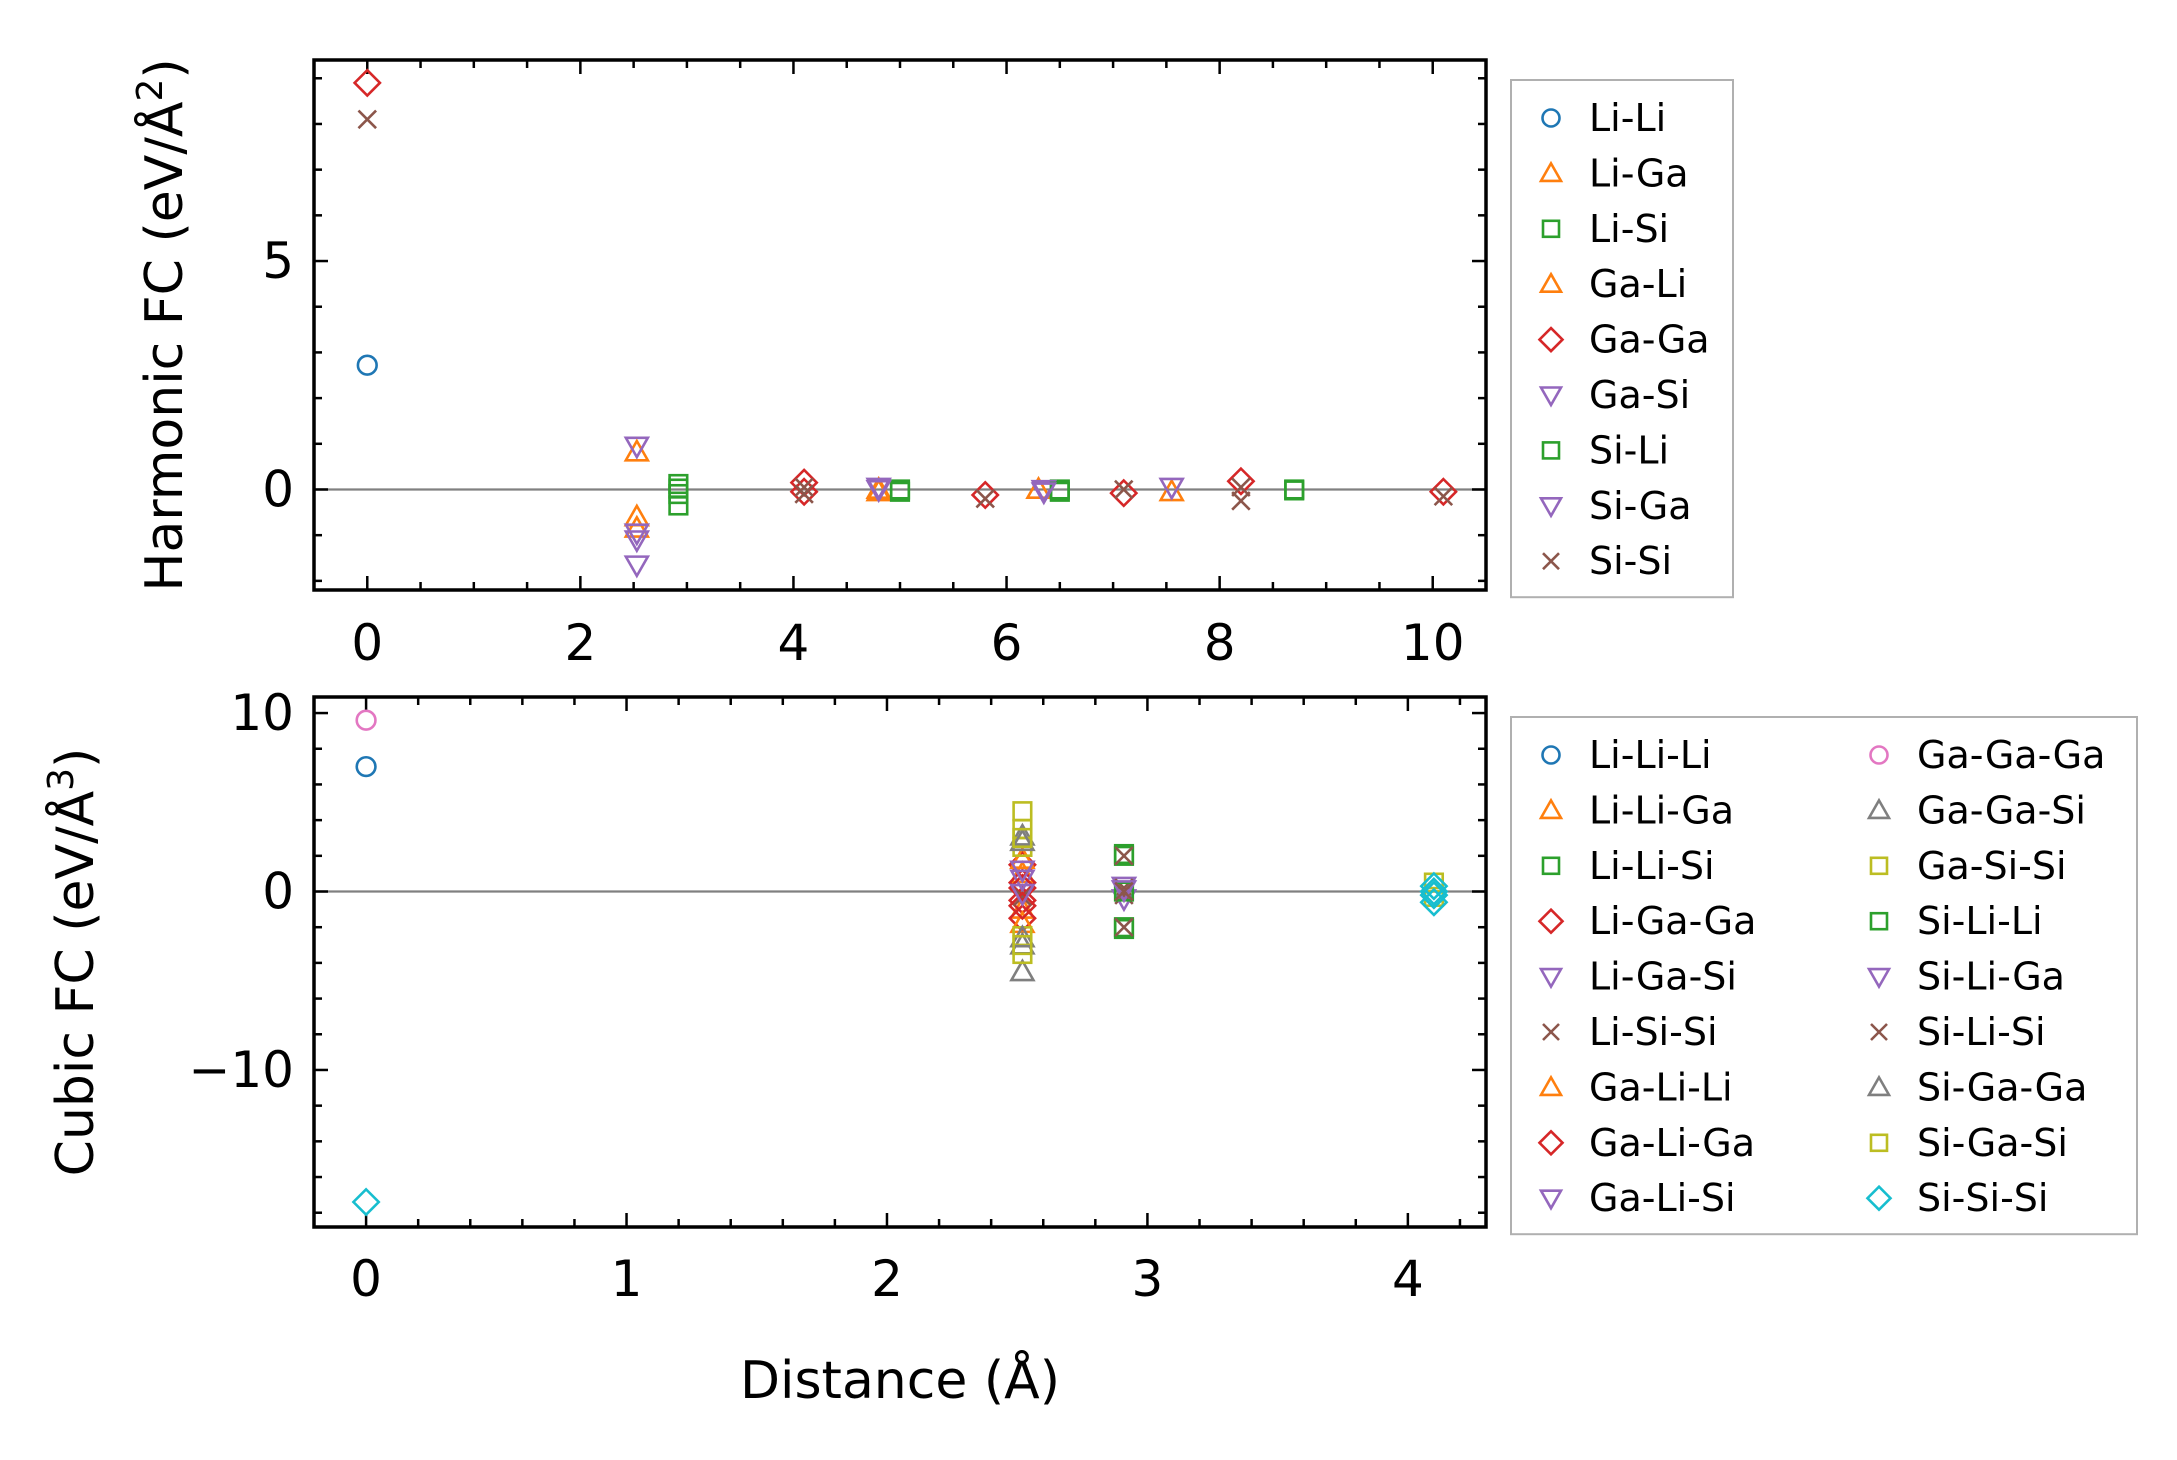 The width and height of the screenshot is (2177, 1460). I want to click on series-ga-li-ga, so click(1022, 897).